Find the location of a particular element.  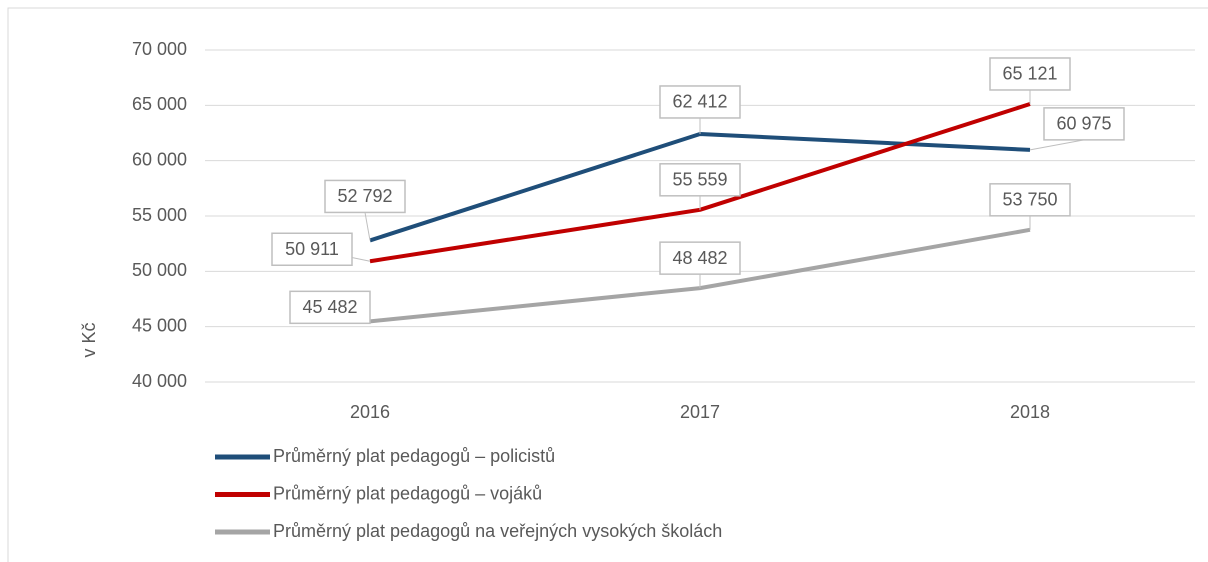

data-label: 48 482 is located at coordinates (699, 258).